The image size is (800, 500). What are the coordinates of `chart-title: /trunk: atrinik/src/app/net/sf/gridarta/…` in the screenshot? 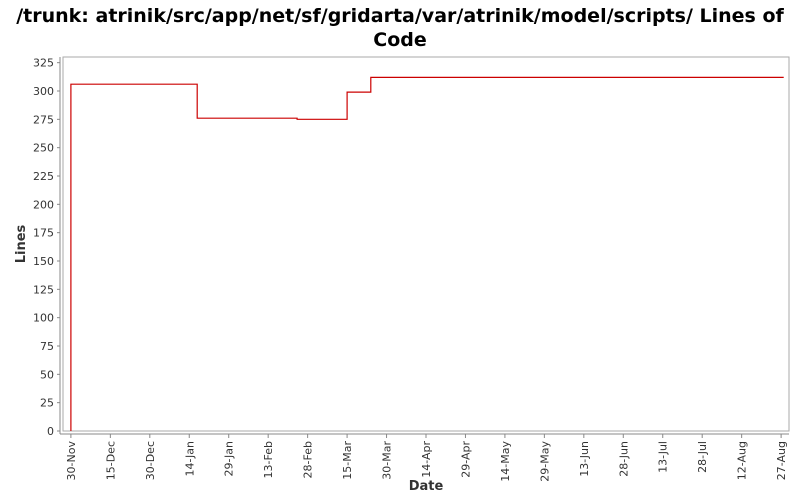 It's located at (400, 28).